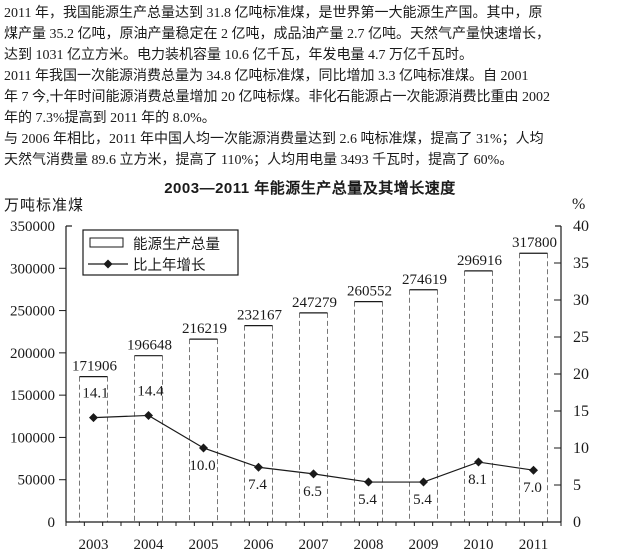 The width and height of the screenshot is (620, 556). Describe the element at coordinates (32, 312) in the screenshot. I see `left-axis-tick-label: 250000` at that location.